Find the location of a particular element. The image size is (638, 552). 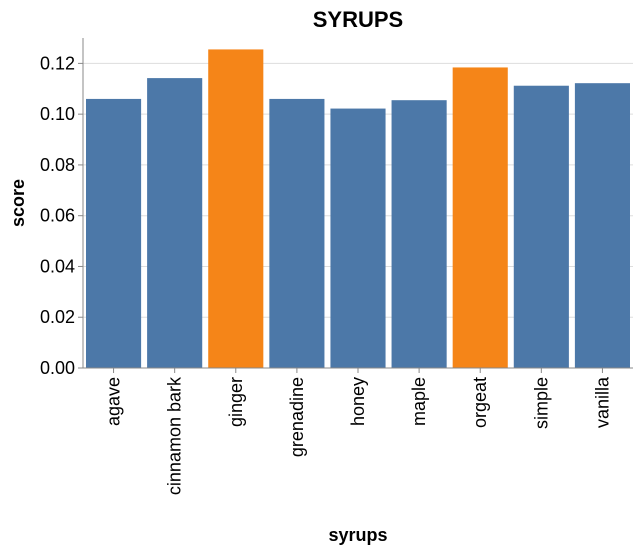

x-tick-label: cinnamon bark is located at coordinates (175, 435).